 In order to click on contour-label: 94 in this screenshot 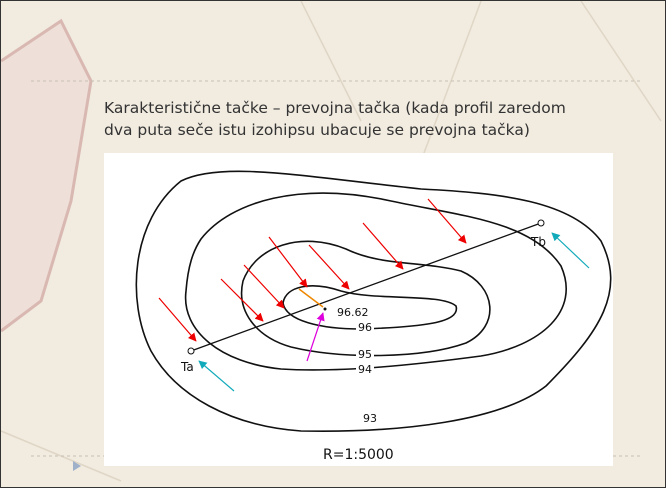, I will do `click(365, 369)`.